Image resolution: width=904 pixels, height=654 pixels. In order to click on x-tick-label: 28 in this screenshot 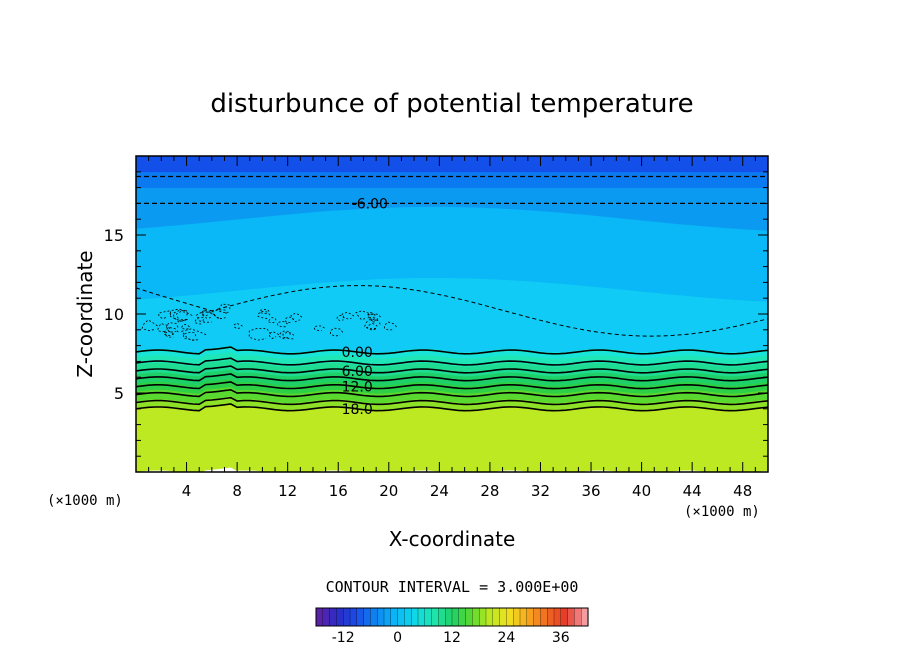, I will do `click(489, 491)`.